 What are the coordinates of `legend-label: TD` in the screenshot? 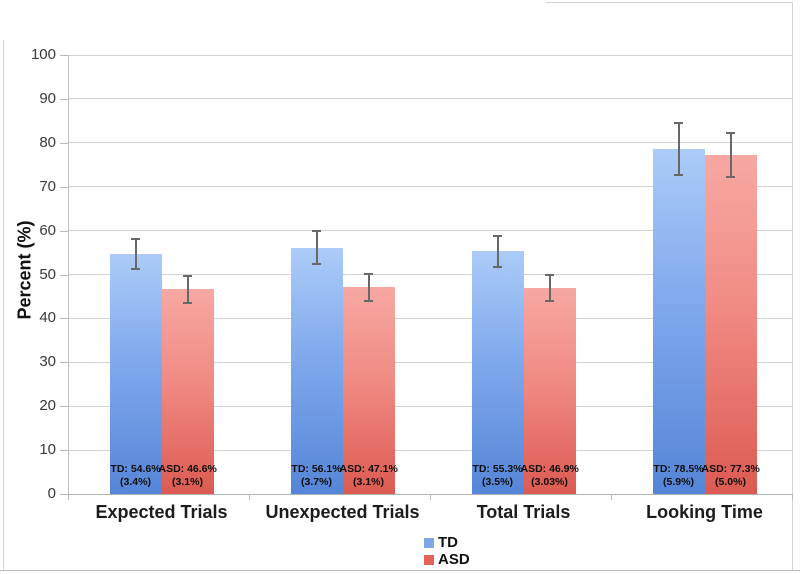 It's located at (448, 542).